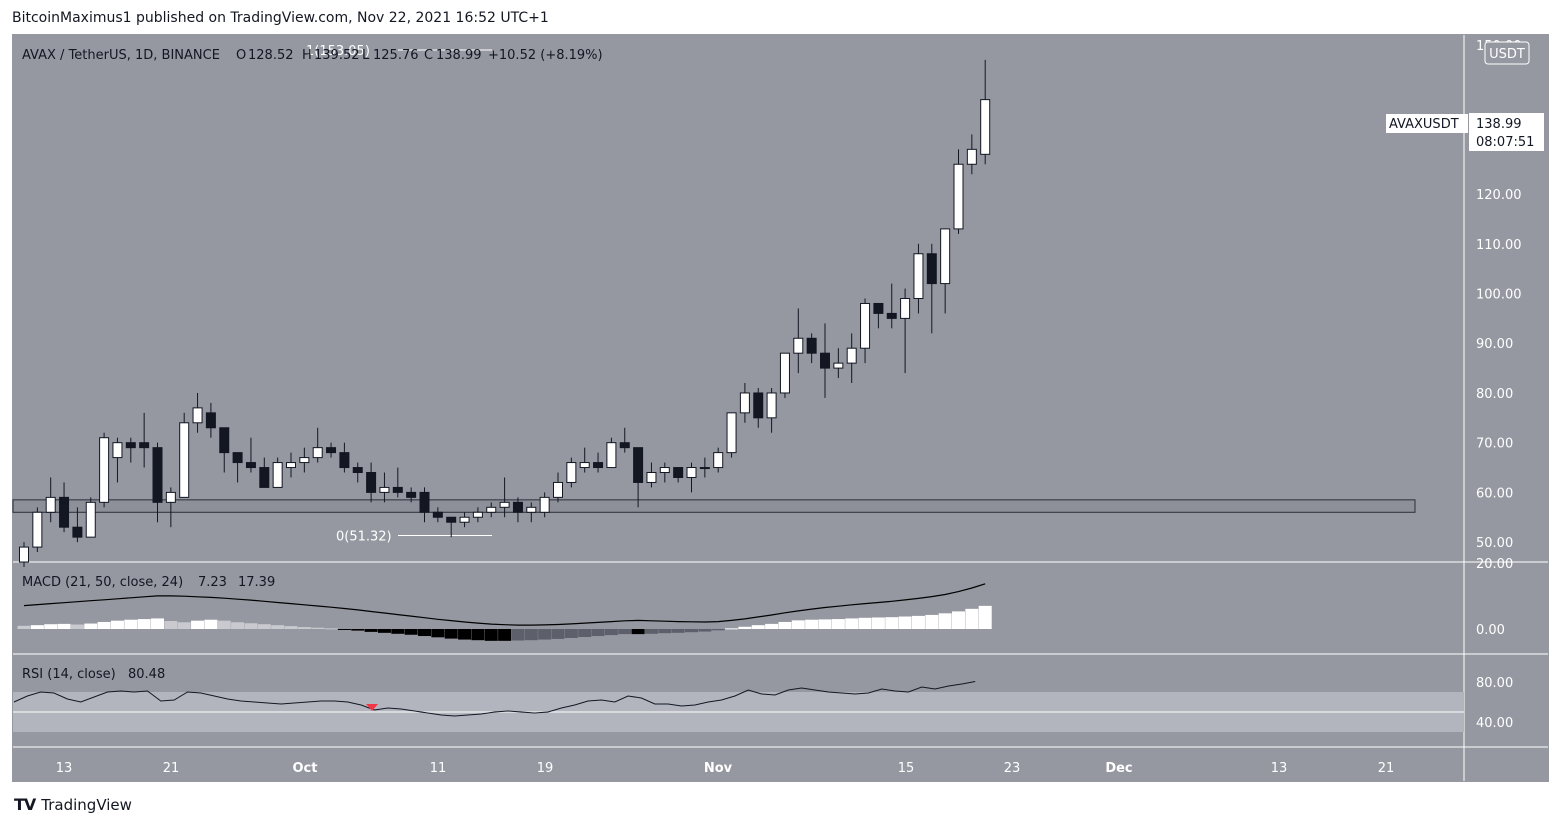 The width and height of the screenshot is (1562, 827). Describe the element at coordinates (69, 674) in the screenshot. I see `rsi-label: RSI (14, close)` at that location.